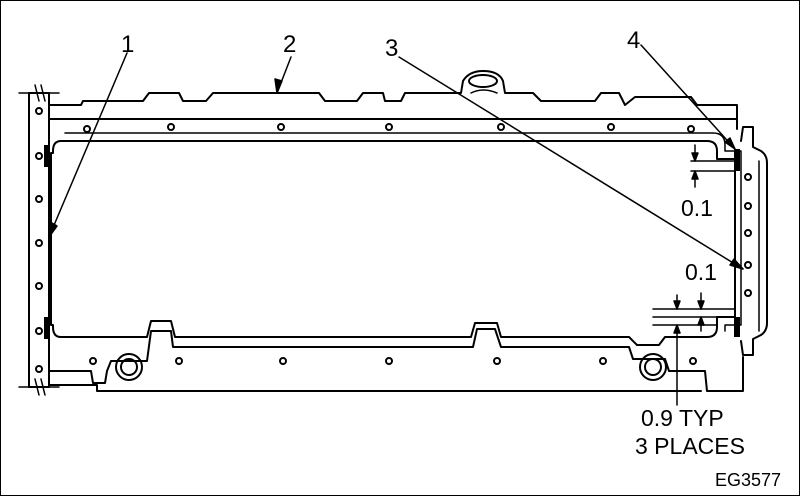 This screenshot has height=497, width=800. Describe the element at coordinates (128, 44) in the screenshot. I see `callout-1: 1` at that location.